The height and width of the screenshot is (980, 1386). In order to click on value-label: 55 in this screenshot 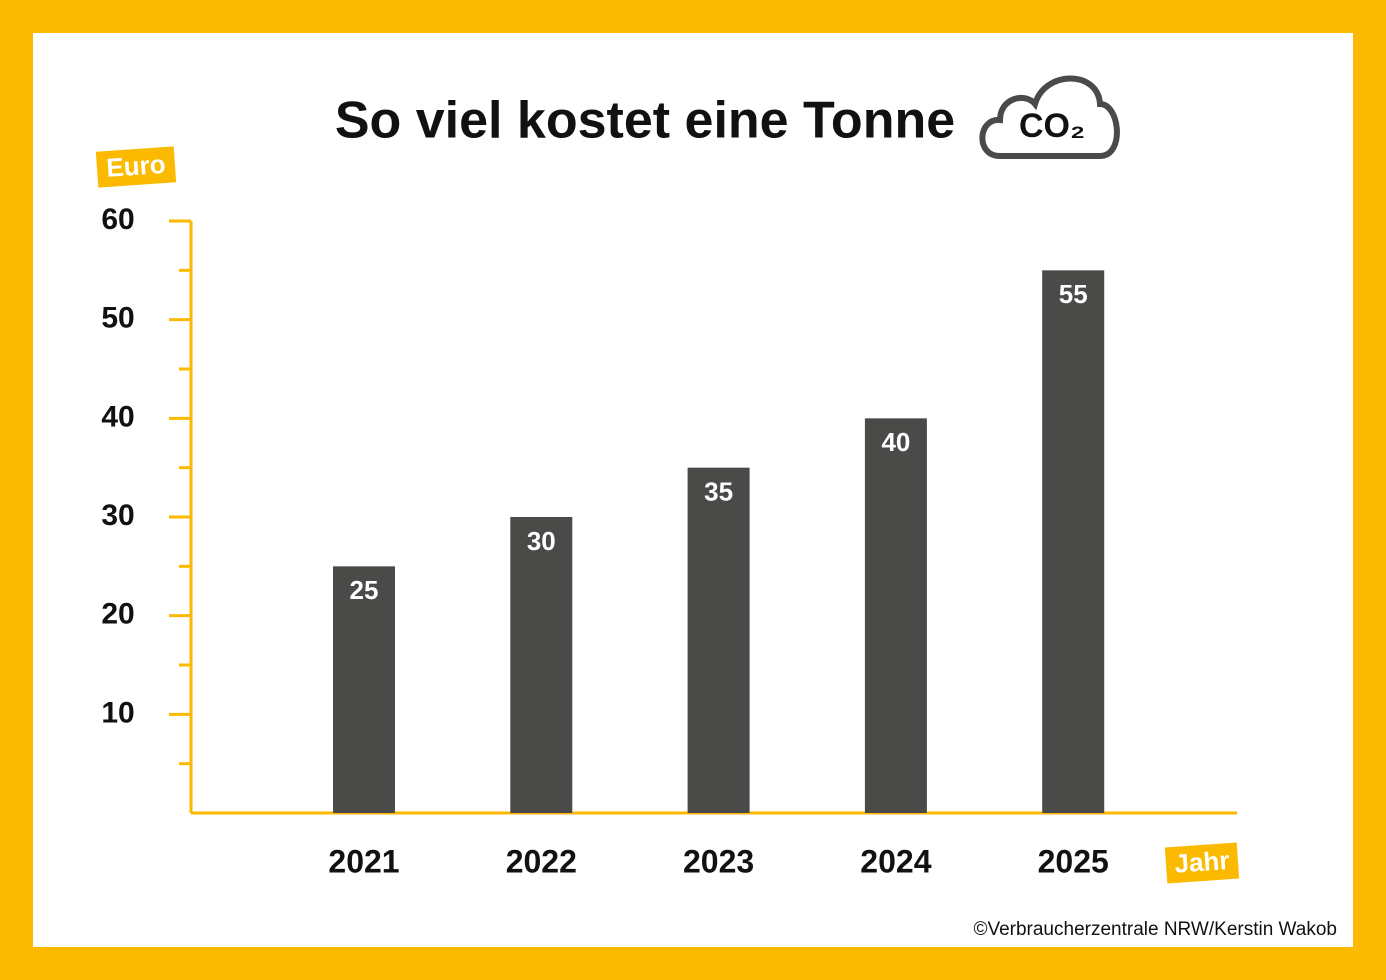, I will do `click(1073, 294)`.